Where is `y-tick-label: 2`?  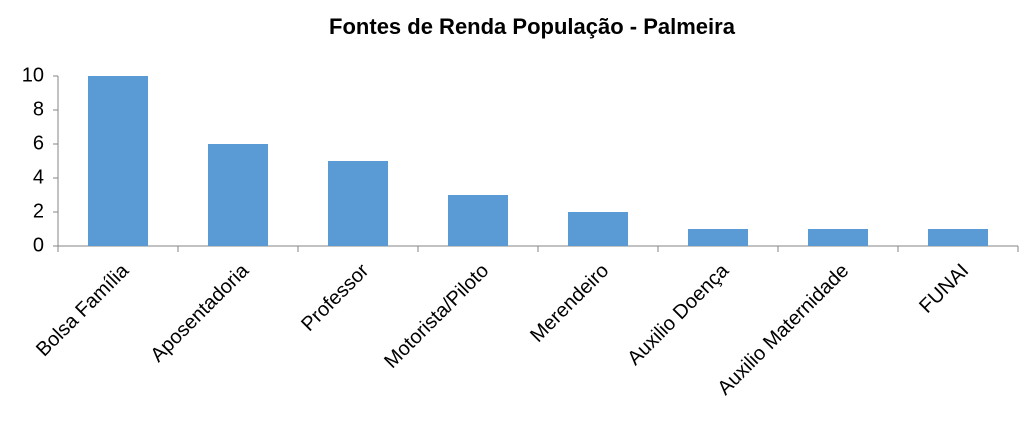
y-tick-label: 2 is located at coordinates (38, 211).